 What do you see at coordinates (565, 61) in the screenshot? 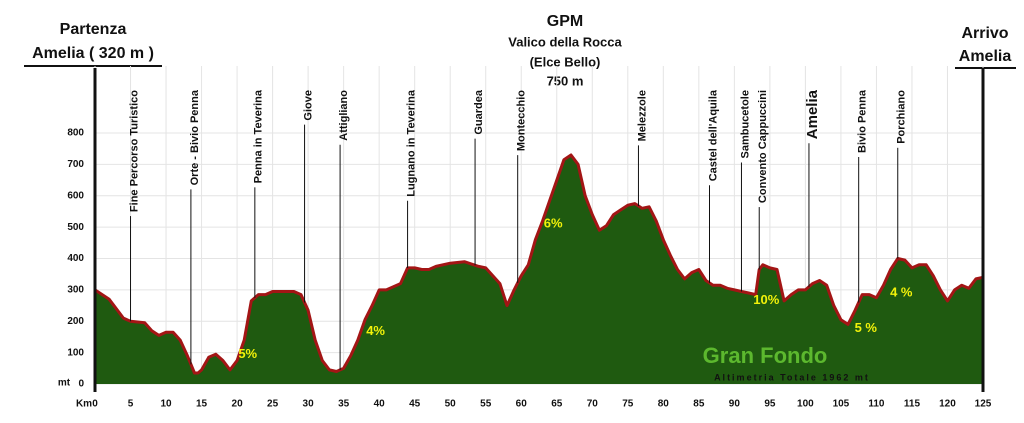
I see `summit-alt-name: (Elce Bello)` at bounding box center [565, 61].